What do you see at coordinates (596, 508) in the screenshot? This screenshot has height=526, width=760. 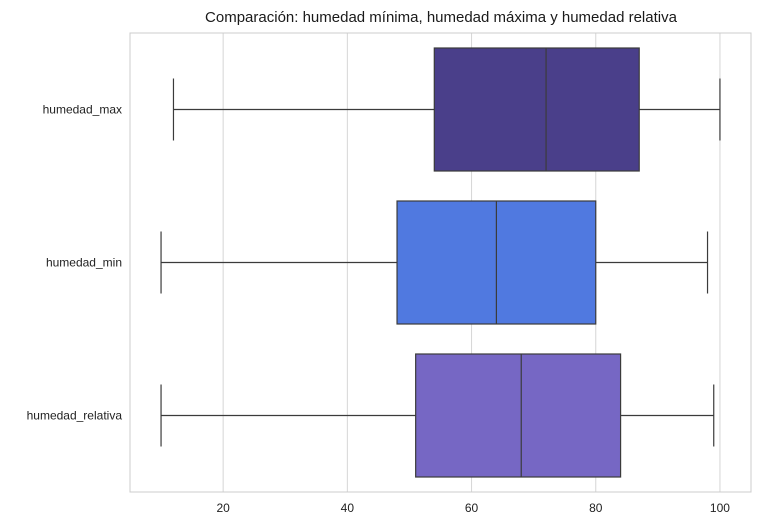 I see `x-tick-label: 80` at bounding box center [596, 508].